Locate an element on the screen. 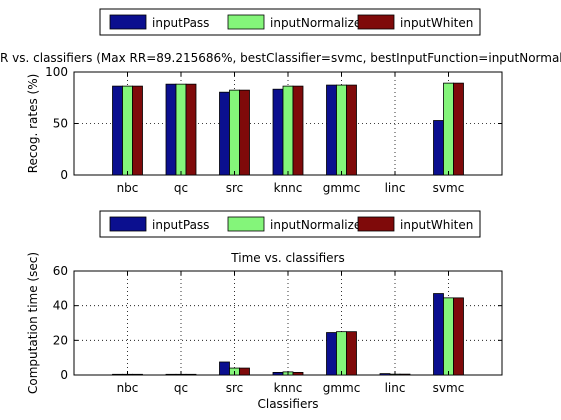 The height and width of the screenshot is (420, 561). bar-linc-inputPass is located at coordinates (385, 374).